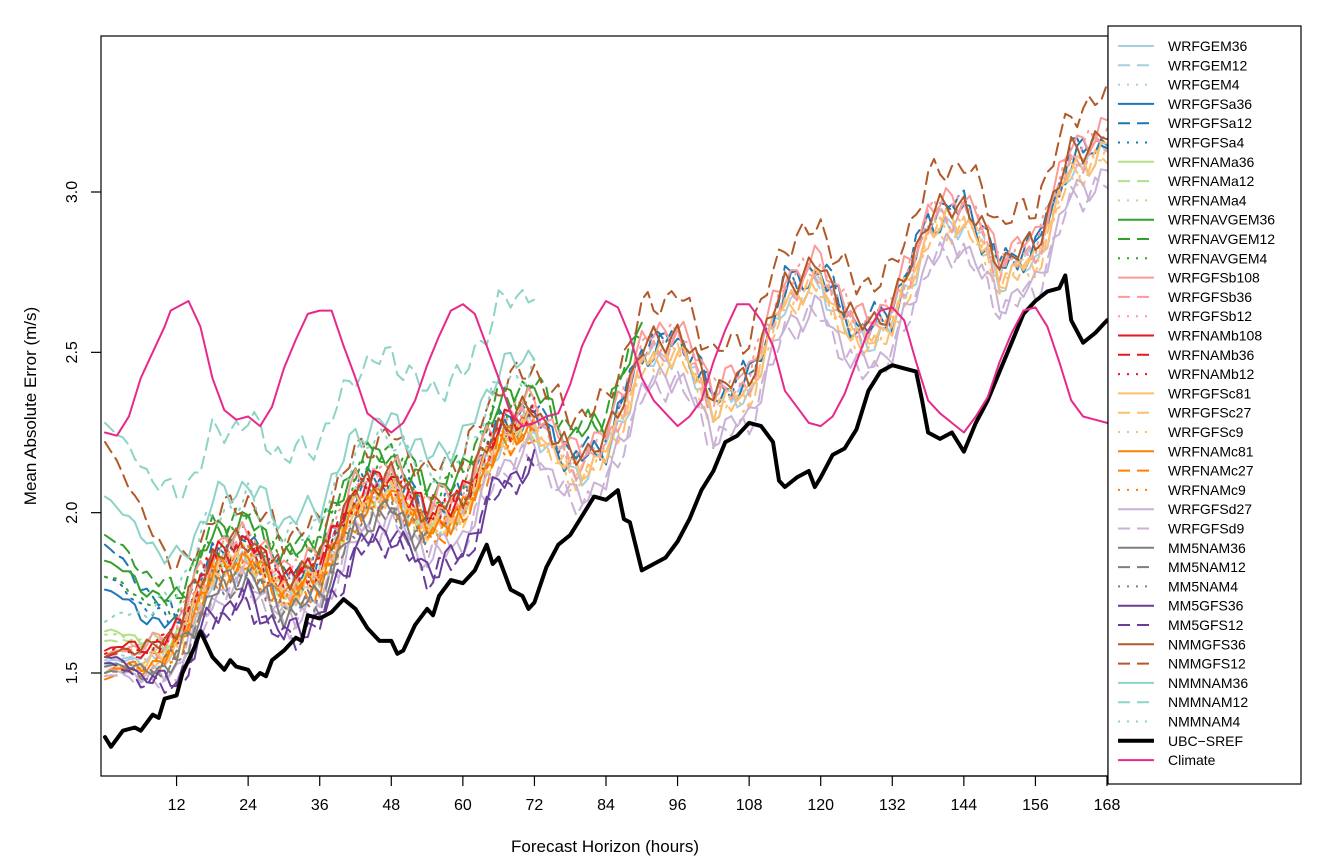 This screenshot has height=862, width=1318. What do you see at coordinates (1207, 644) in the screenshot?
I see `legend-label: NMMGFS36` at bounding box center [1207, 644].